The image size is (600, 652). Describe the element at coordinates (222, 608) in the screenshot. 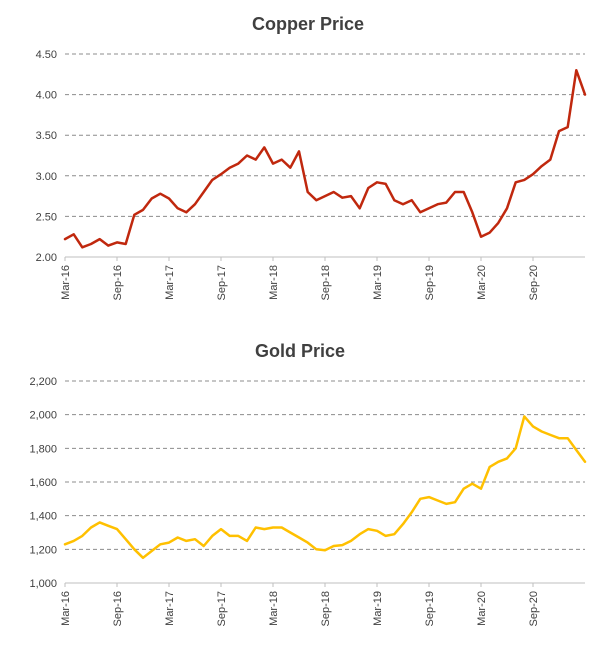

I see `gold-x-tick-label: Sep-17` at that location.